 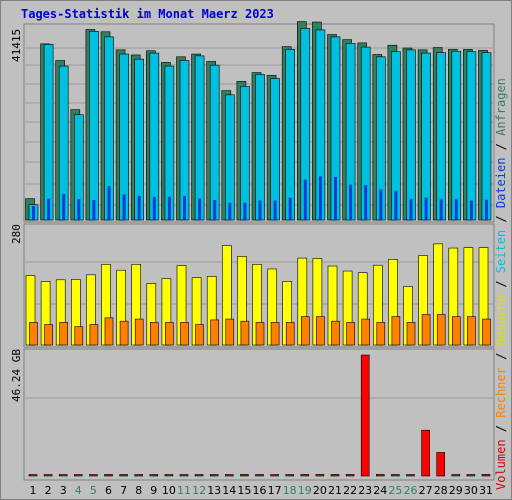 I want to click on day-label-30: 30, so click(x=471, y=490).